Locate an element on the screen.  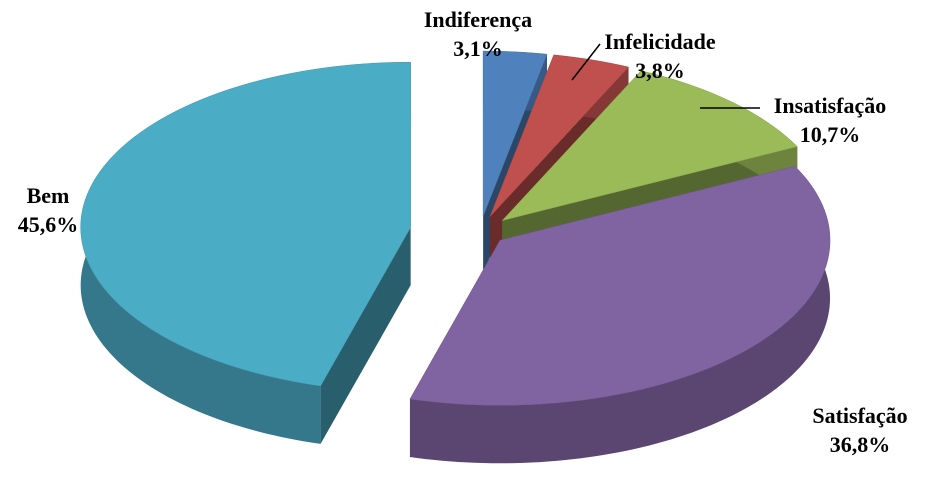
leader-line is located at coordinates (586, 62).